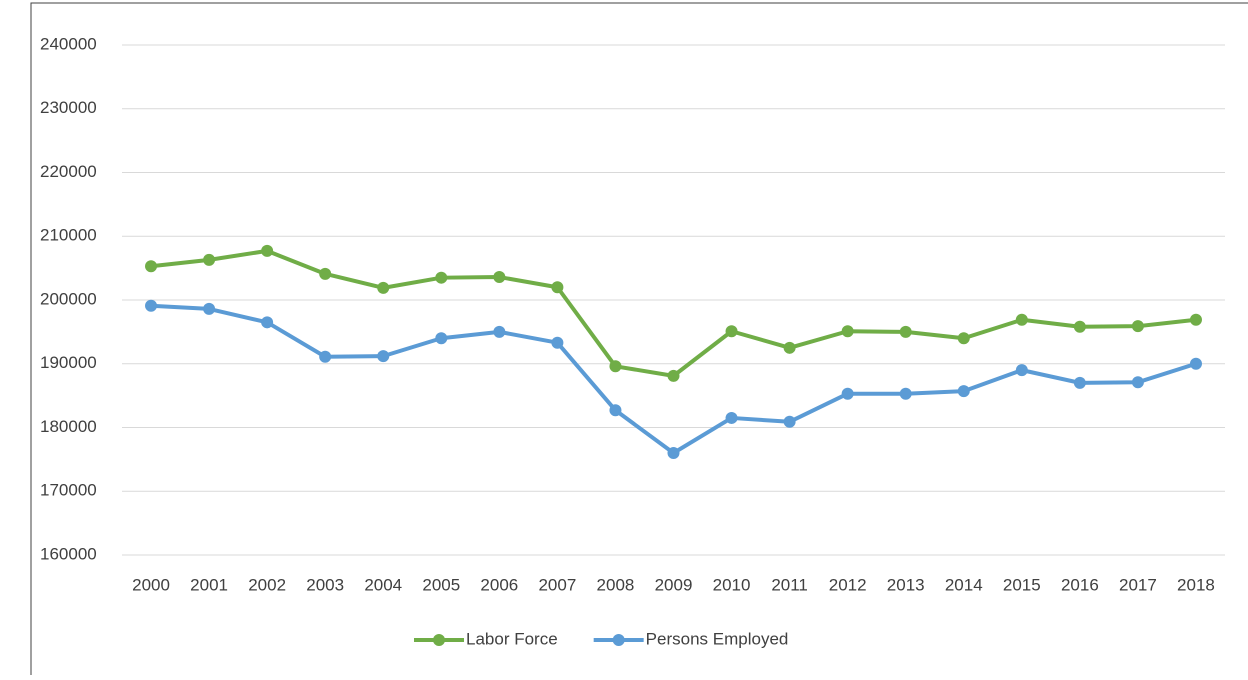  I want to click on x-tick-label: 2018, so click(1196, 584).